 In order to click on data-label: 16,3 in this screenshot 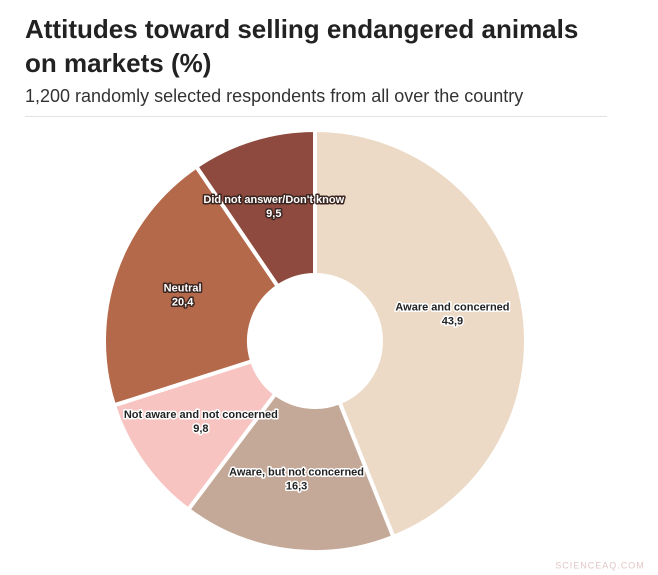, I will do `click(296, 487)`.